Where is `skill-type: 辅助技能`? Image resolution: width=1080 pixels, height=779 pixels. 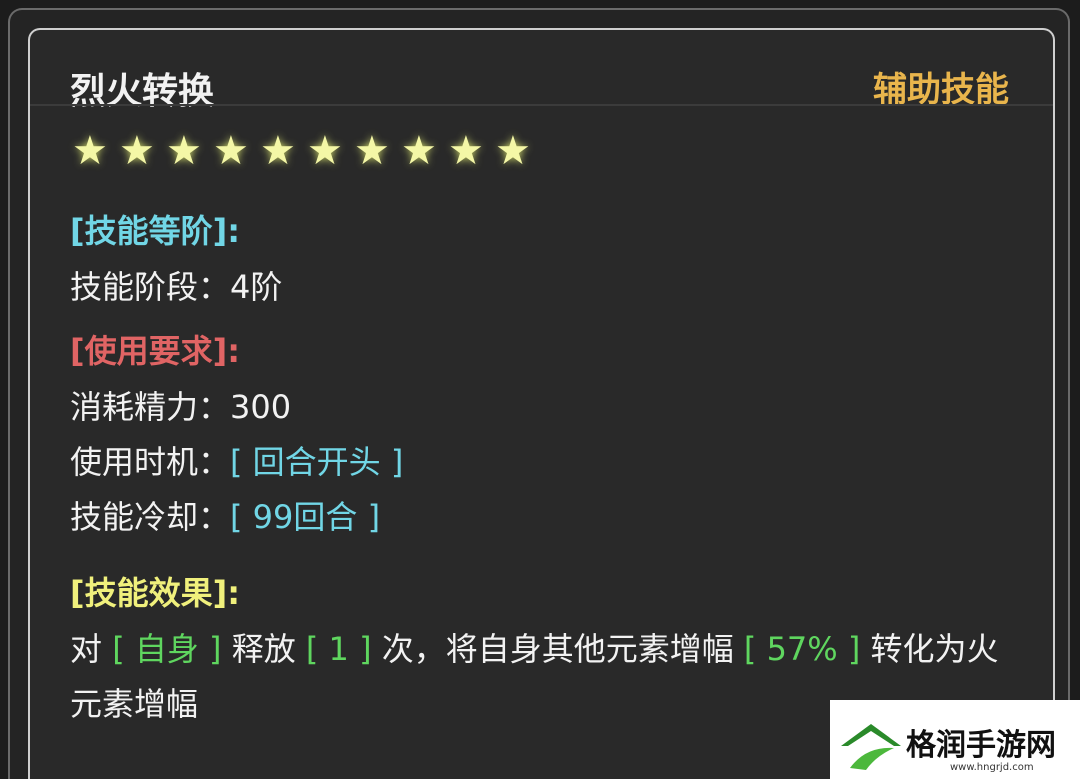 skill-type: 辅助技能 is located at coordinates (941, 90).